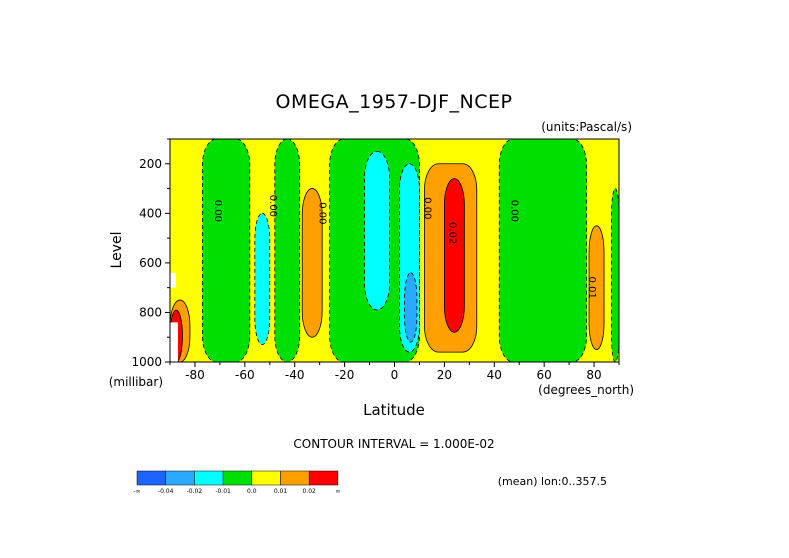 This screenshot has width=789, height=558. I want to click on mean-note: (mean) lon:0..357.5, so click(552, 481).